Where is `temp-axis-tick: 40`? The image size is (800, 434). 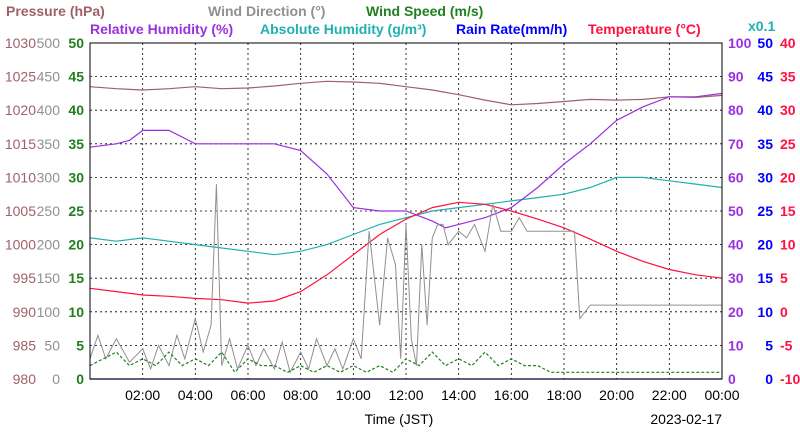 temp-axis-tick: 40 is located at coordinates (788, 43).